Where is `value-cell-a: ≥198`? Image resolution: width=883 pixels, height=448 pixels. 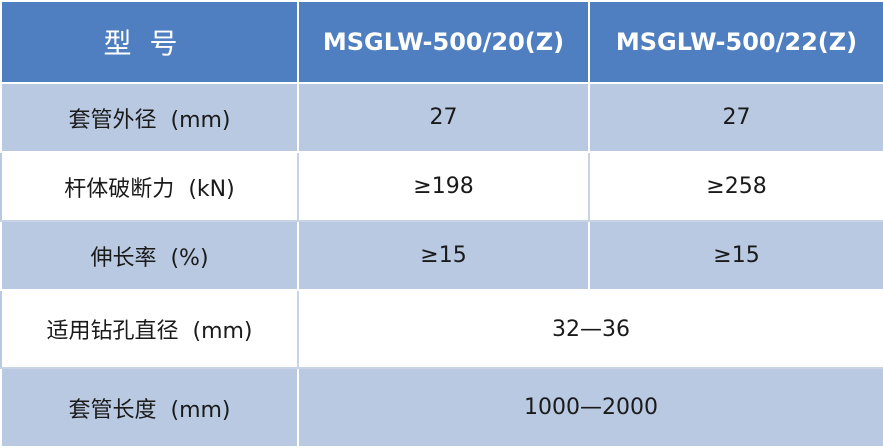
value-cell-a: ≥198 is located at coordinates (443, 186).